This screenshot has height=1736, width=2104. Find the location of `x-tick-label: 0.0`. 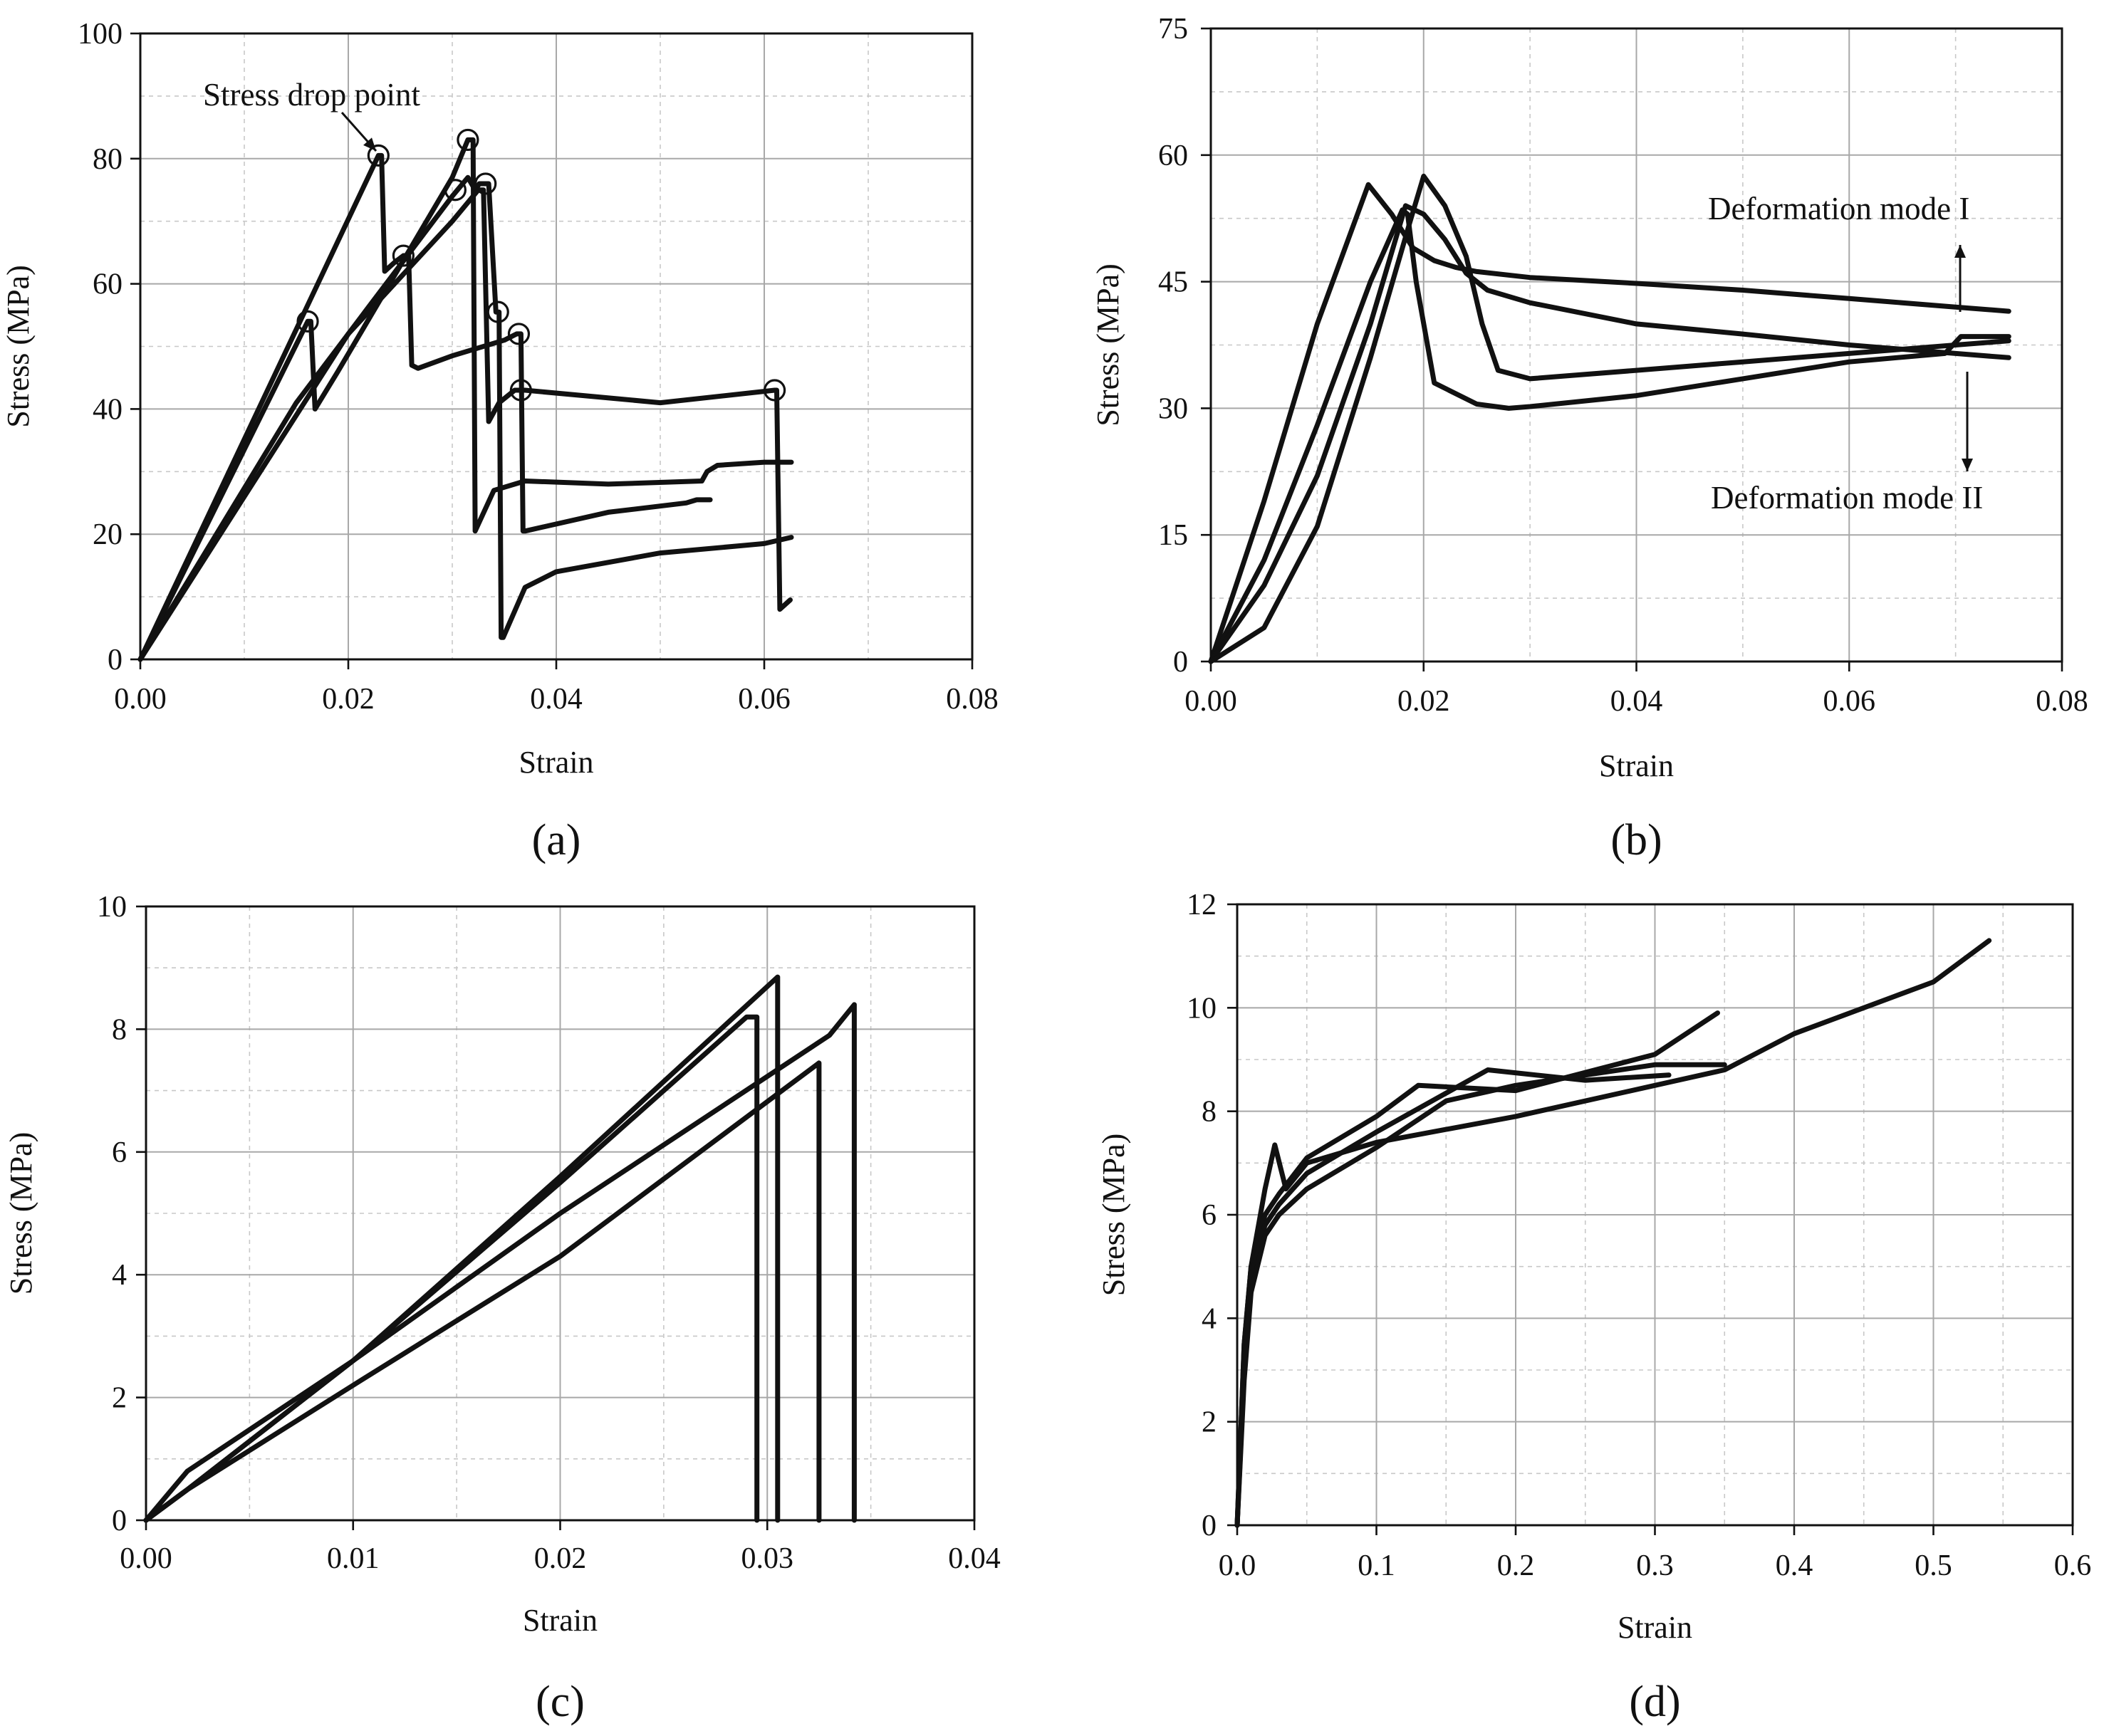

x-tick-label: 0.0 is located at coordinates (1237, 1565).